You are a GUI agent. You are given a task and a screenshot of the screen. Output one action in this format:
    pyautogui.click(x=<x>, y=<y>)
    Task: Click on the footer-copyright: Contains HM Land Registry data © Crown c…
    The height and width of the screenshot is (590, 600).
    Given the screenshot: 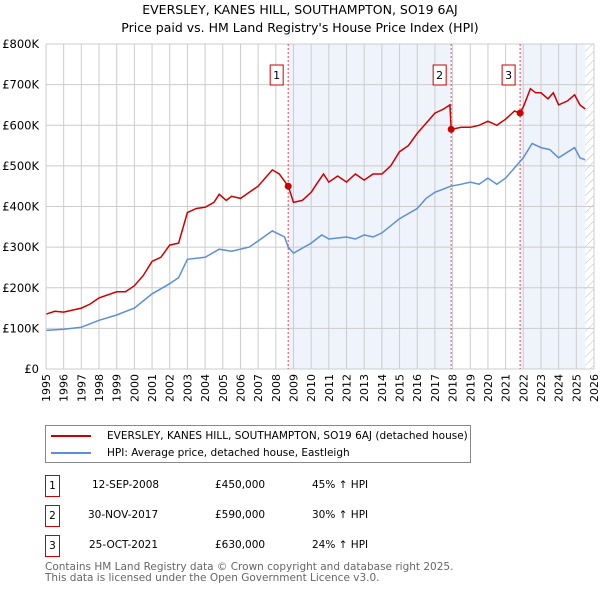 What is the action you would take?
    pyautogui.click(x=249, y=567)
    